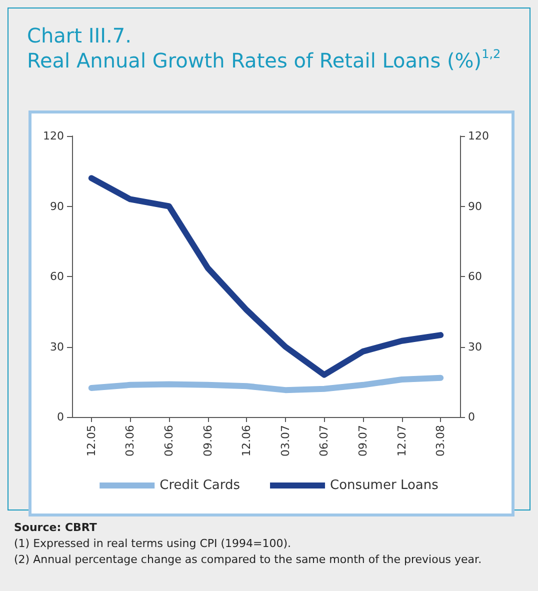 The width and height of the screenshot is (538, 591). What do you see at coordinates (247, 440) in the screenshot?
I see `x-tick-label: 12.06` at bounding box center [247, 440].